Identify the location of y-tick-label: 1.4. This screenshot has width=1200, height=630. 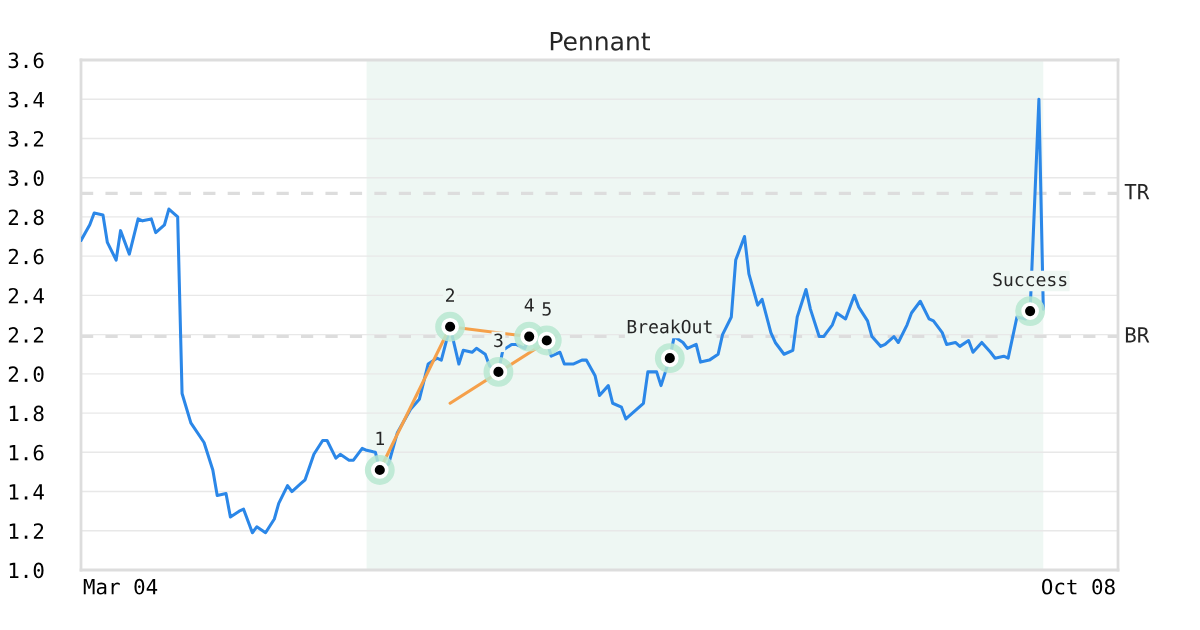
(26, 492).